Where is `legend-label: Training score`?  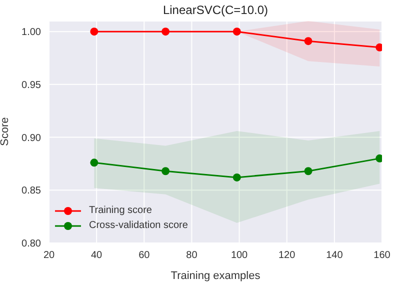 legend-label: Training score is located at coordinates (120, 210).